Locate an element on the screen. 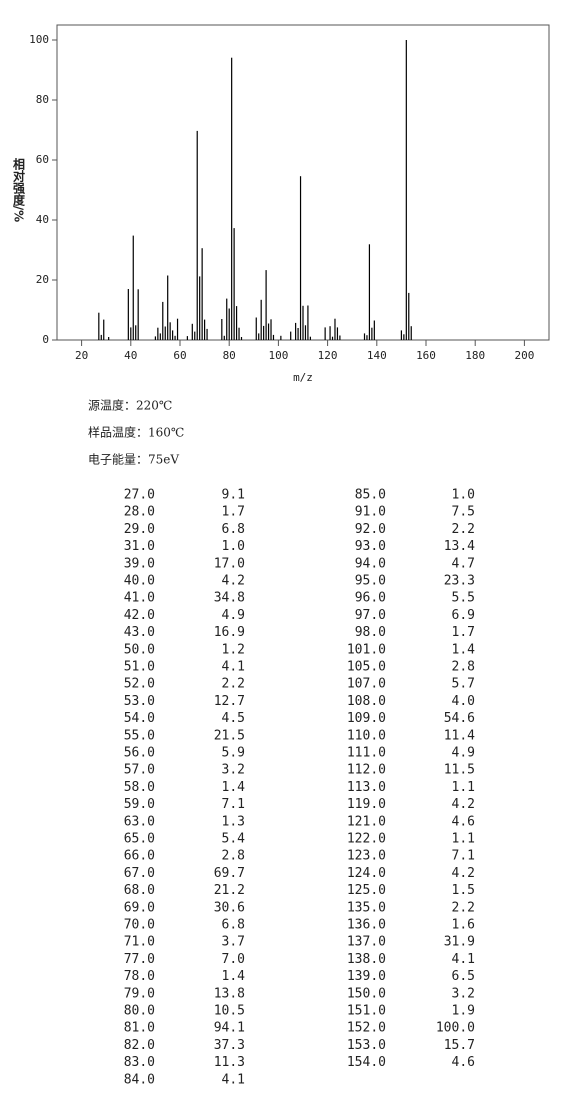 The image size is (570, 1098). intensity-cell: 7.5 is located at coordinates (463, 512).